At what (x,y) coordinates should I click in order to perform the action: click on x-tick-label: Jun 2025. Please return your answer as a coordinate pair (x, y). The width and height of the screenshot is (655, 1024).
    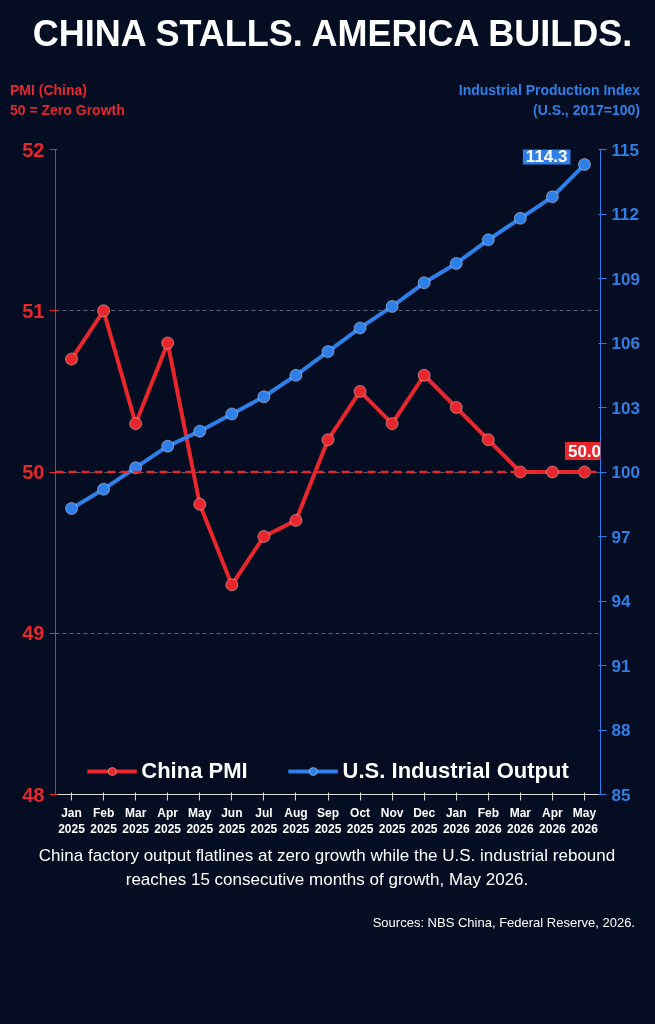
    Looking at the image, I should click on (232, 821).